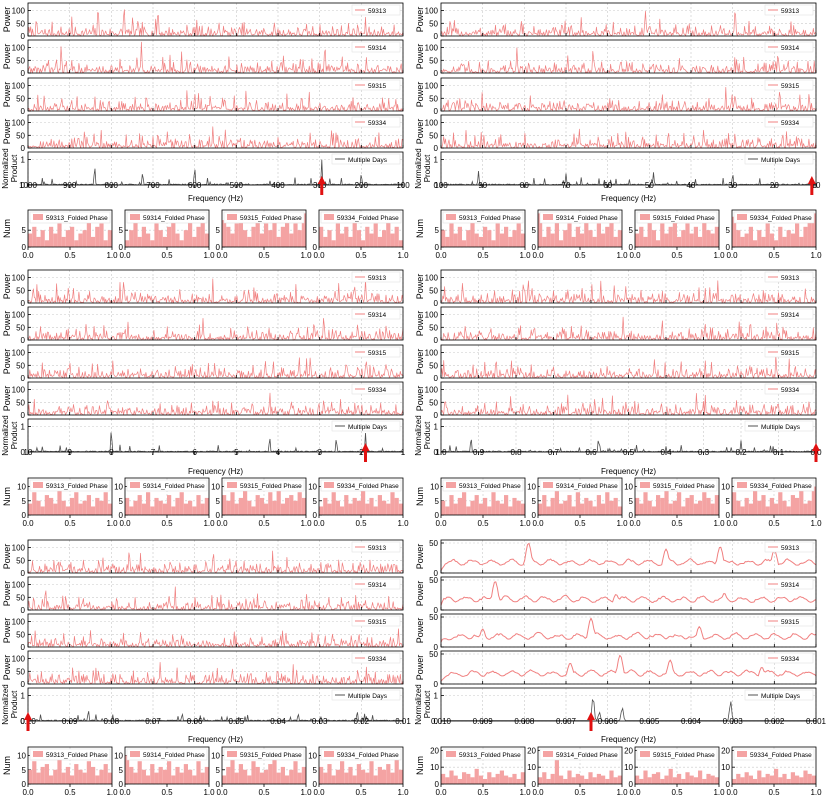  What do you see at coordinates (432, 353) in the screenshot?
I see `y-tick-label: 100` at bounding box center [432, 353].